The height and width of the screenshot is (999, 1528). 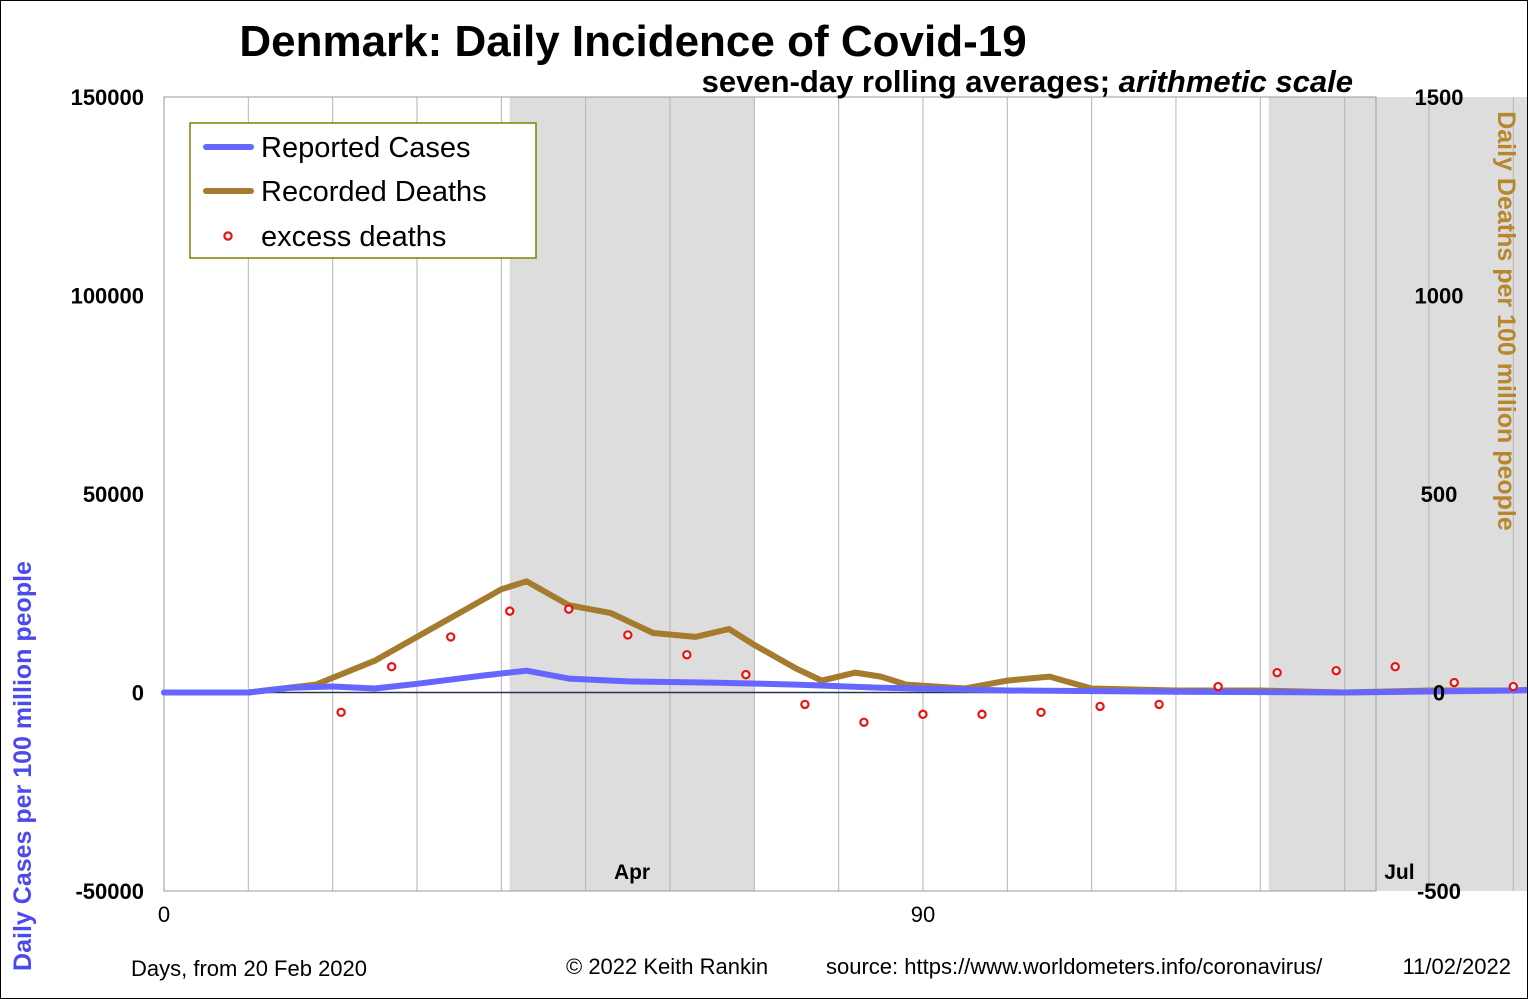 I want to click on left-axis-ticks: 150000 100000 50000 0 -50000, so click(x=107, y=494).